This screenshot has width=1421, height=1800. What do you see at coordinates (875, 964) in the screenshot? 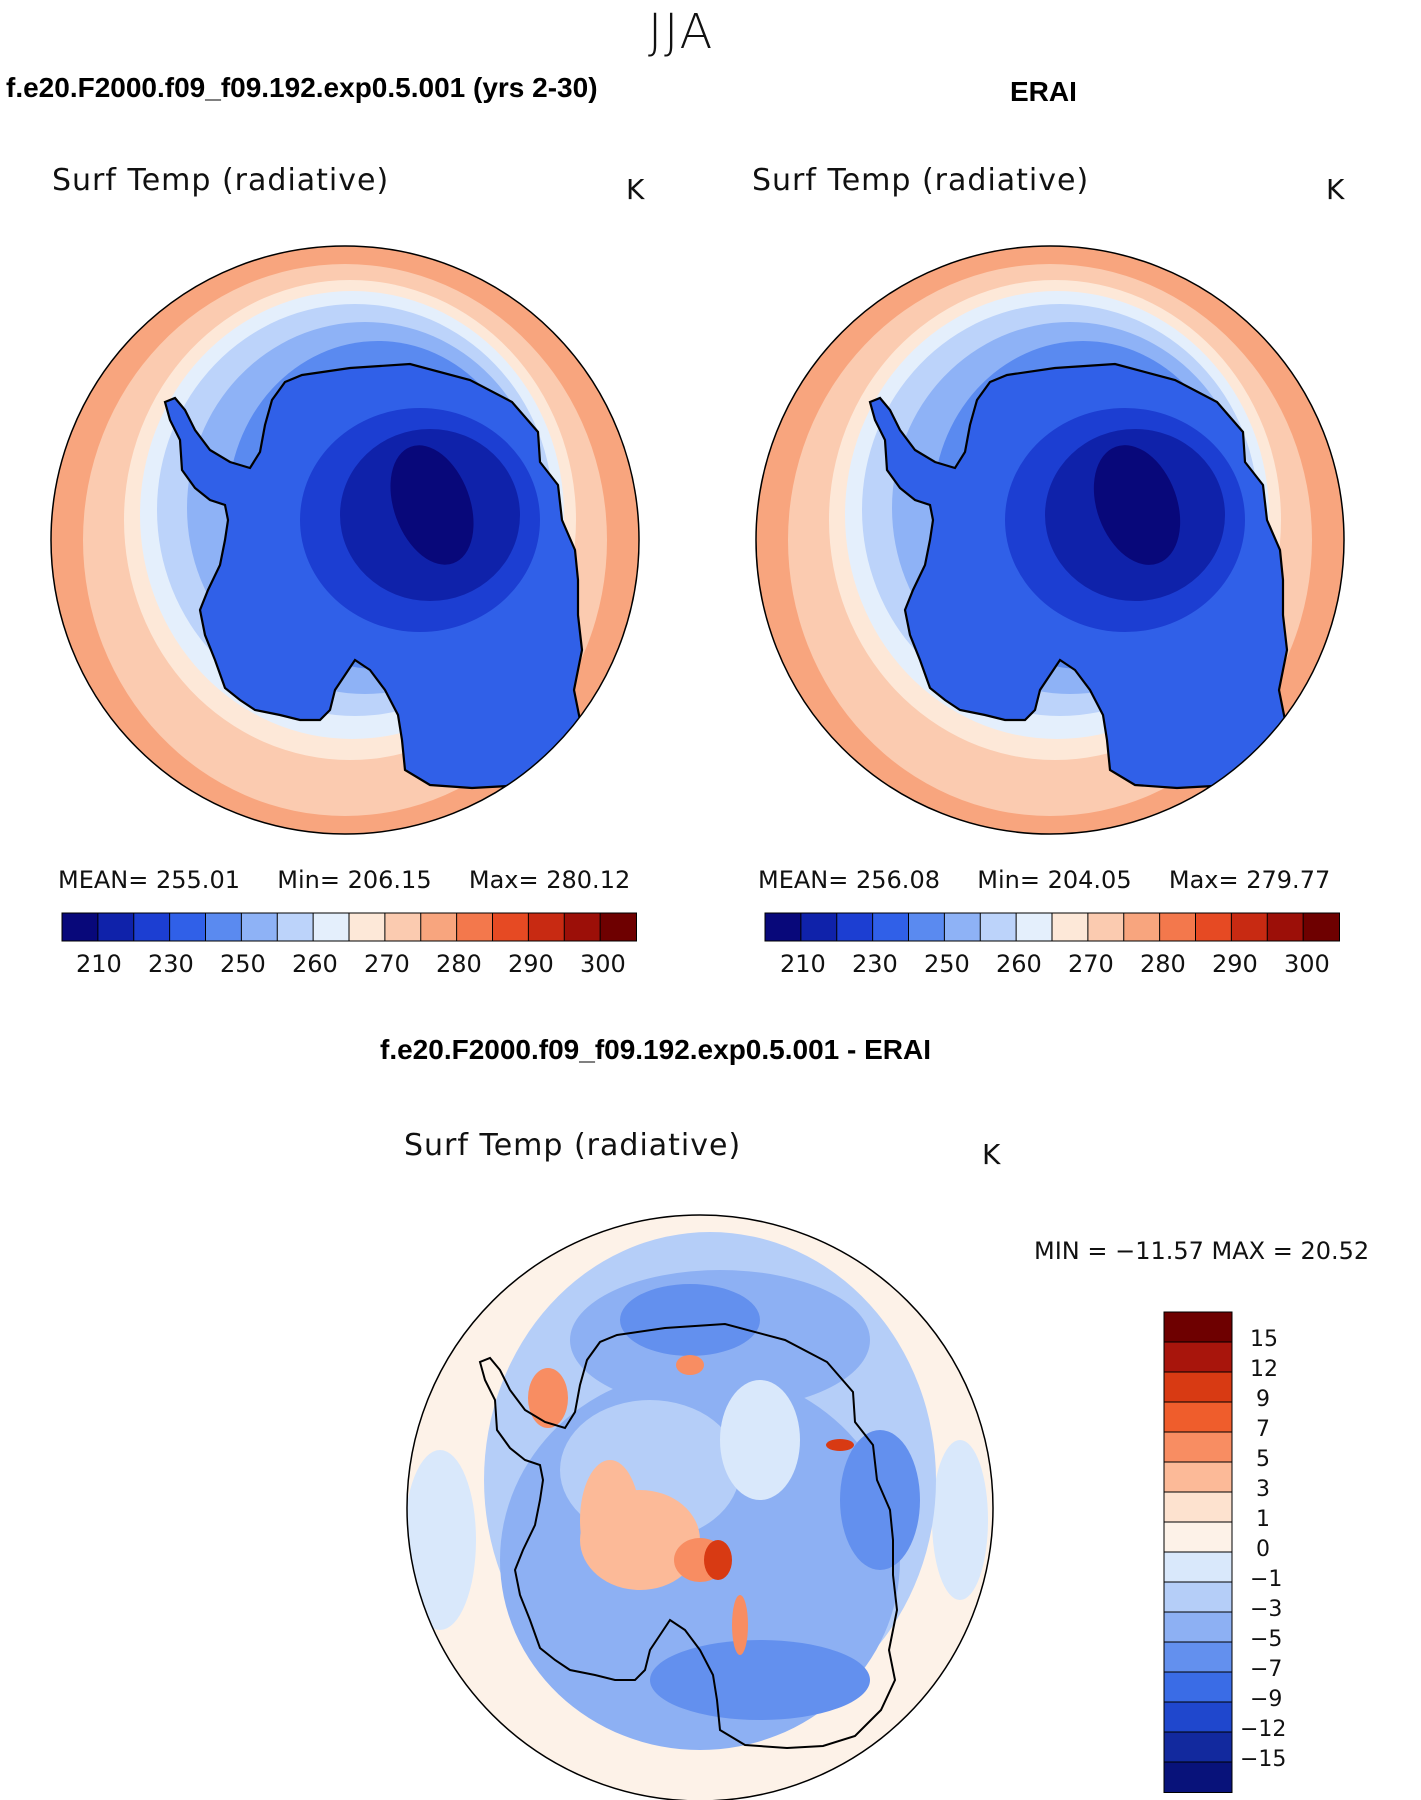
I see `right-tick: 230` at bounding box center [875, 964].